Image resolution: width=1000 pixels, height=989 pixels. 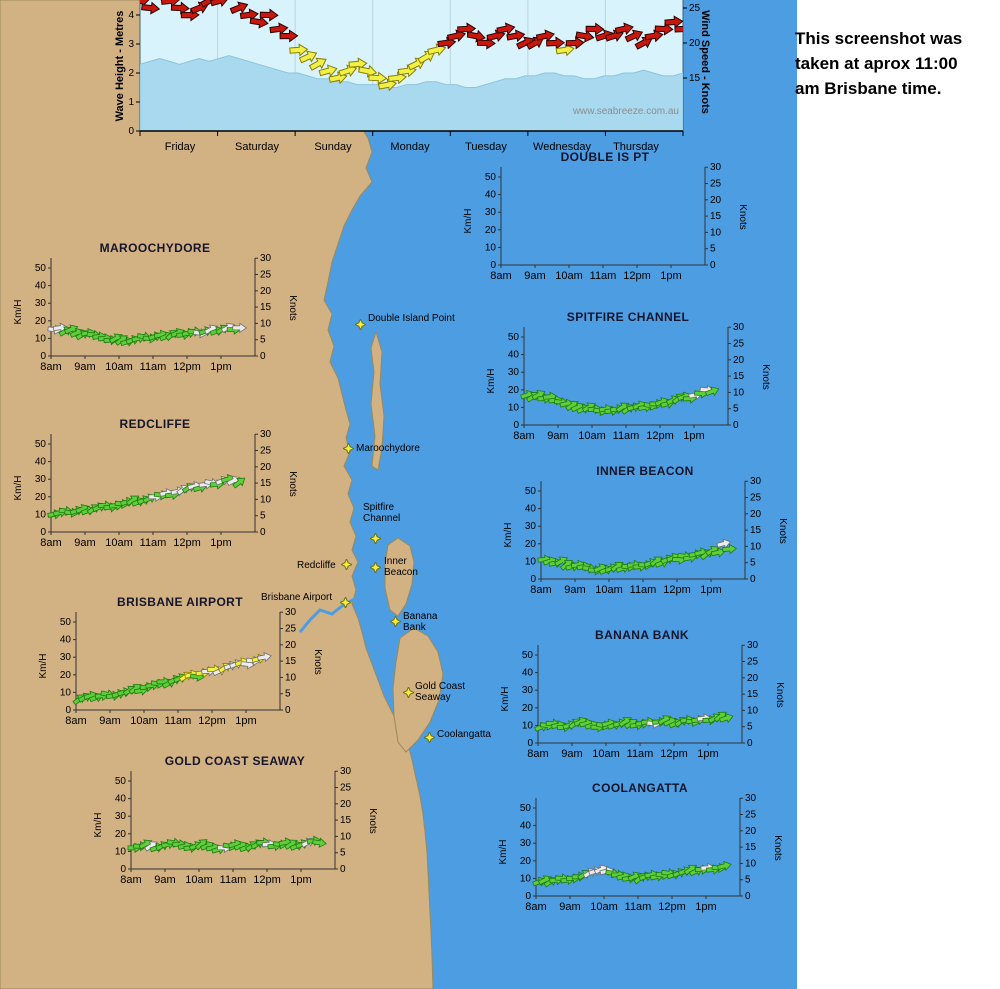 What do you see at coordinates (375, 567) in the screenshot?
I see `map-marker-star-inner-beacon` at bounding box center [375, 567].